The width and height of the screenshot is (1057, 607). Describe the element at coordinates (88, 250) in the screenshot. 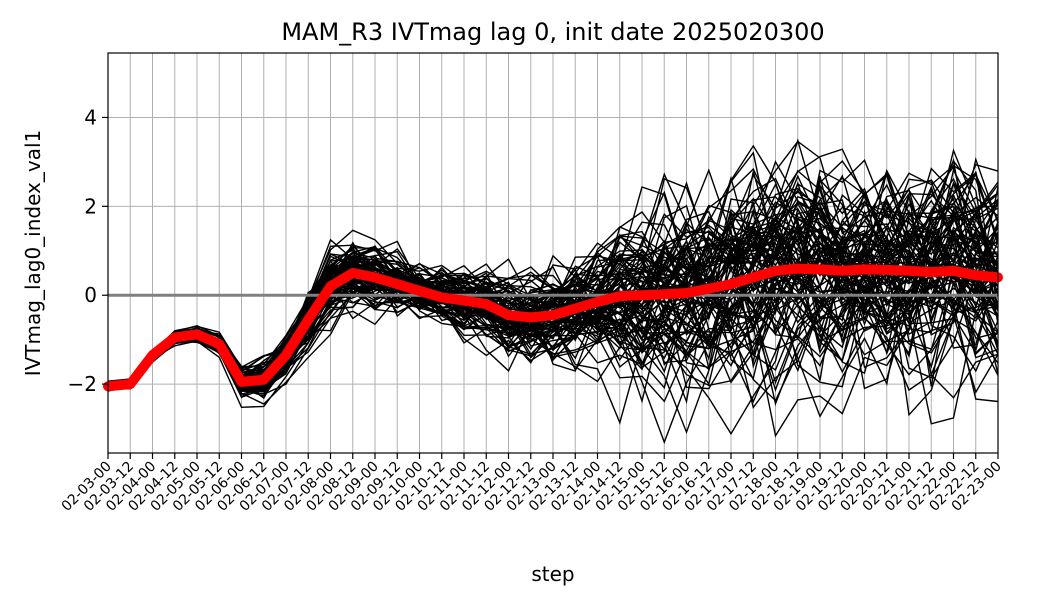

I see `y-ticks: −2 0 2 4` at that location.